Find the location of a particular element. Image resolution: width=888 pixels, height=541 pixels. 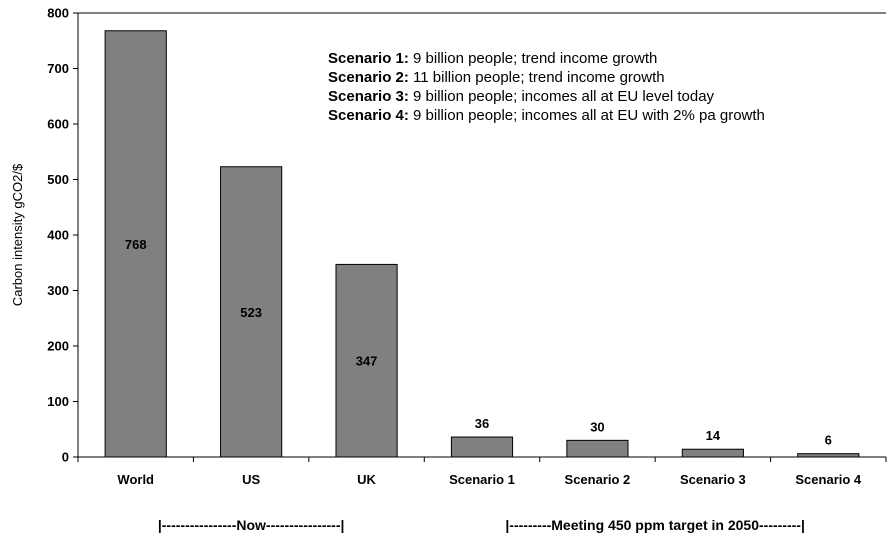

bar-value-label: 14 is located at coordinates (713, 435).